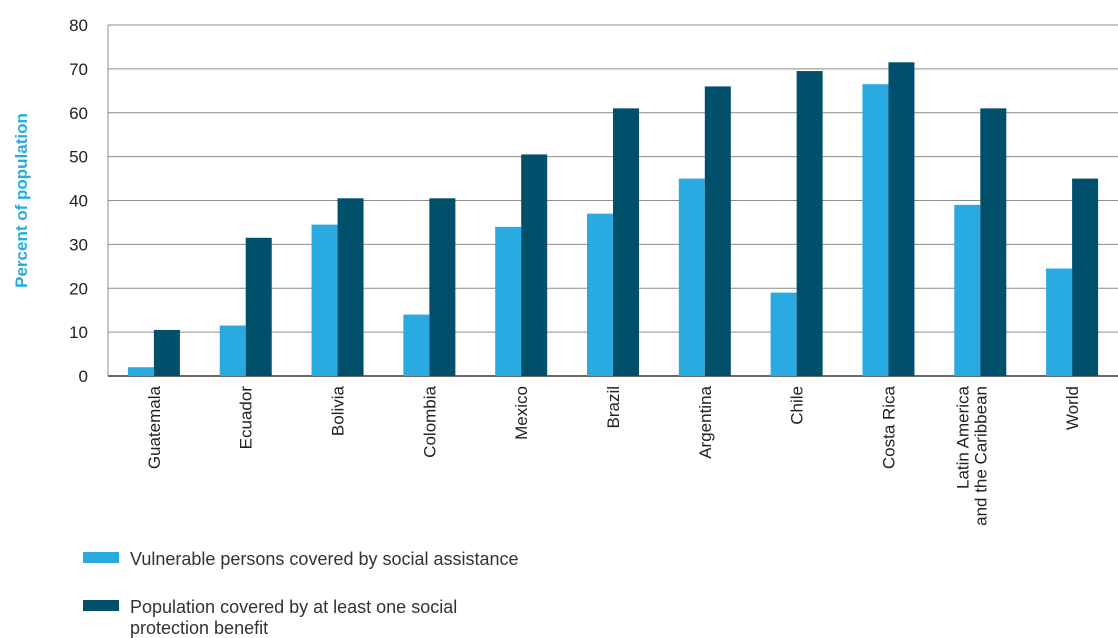 The image size is (1118, 638). I want to click on x-tick-label-line: Latin America, so click(962, 437).